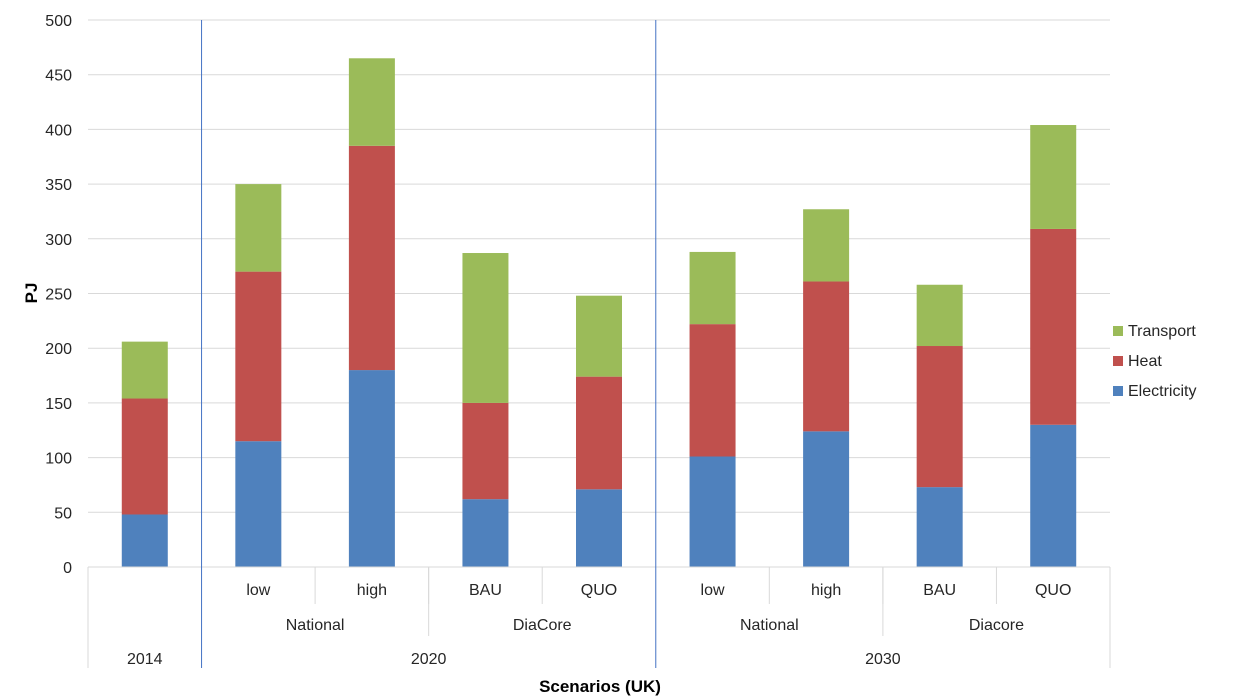  What do you see at coordinates (58, 240) in the screenshot?
I see `y-tick-label: 300` at bounding box center [58, 240].